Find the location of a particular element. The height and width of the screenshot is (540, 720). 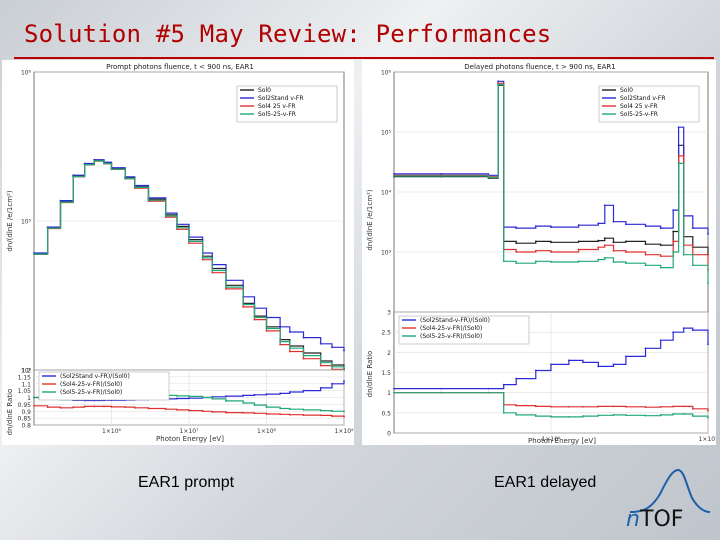

right-bottom-legend-entry: (Sol2Stand-v-FR)/(Sol0) is located at coordinates (455, 320).